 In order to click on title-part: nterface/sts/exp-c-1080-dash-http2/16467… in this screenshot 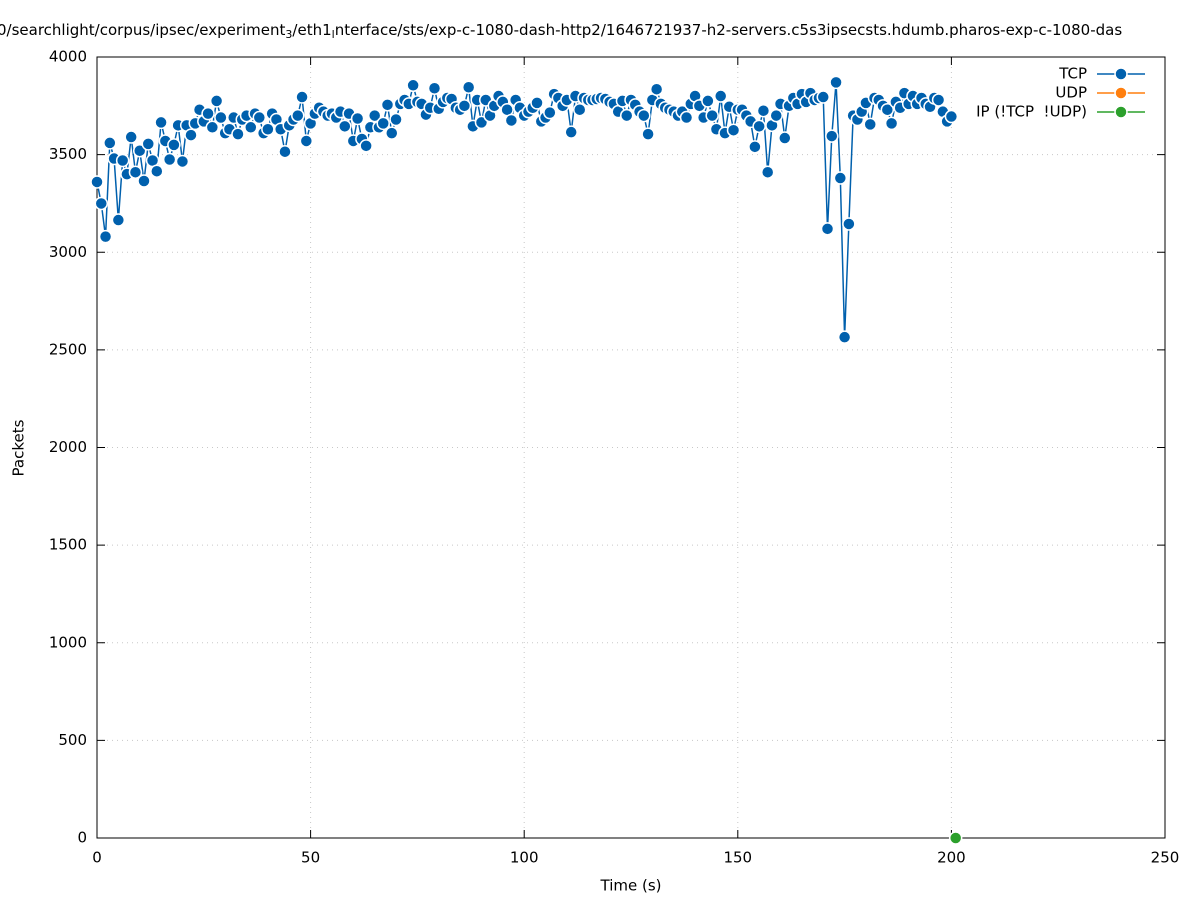, I will do `click(729, 30)`.